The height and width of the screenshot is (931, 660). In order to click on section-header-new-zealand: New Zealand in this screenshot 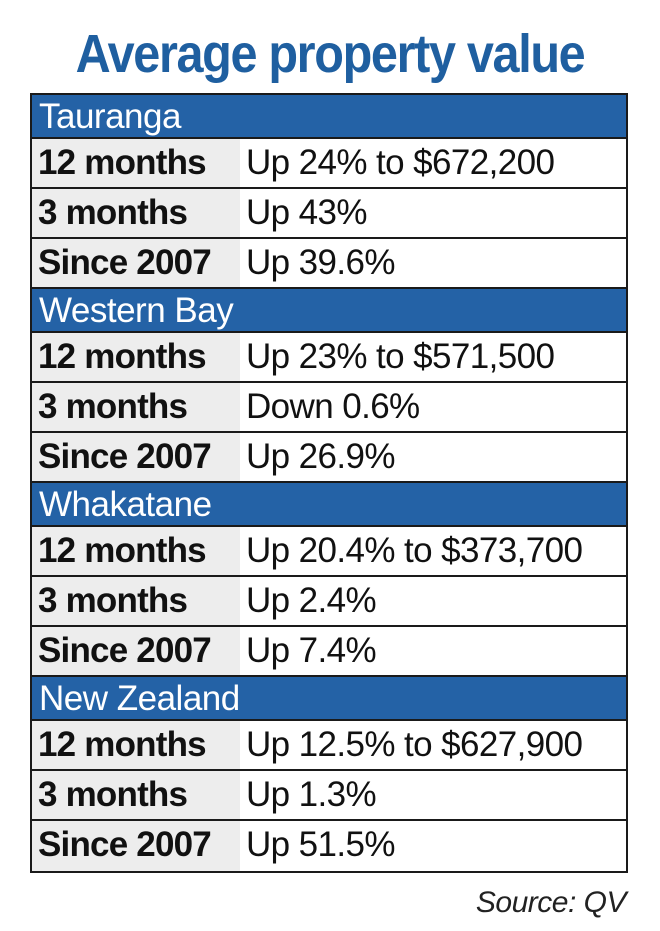, I will do `click(329, 699)`.